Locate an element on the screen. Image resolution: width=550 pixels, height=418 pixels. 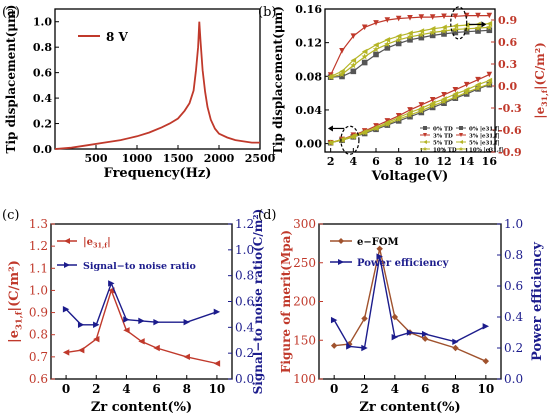
panel-c-xtick-label: 0 is located at coordinates (66, 389).